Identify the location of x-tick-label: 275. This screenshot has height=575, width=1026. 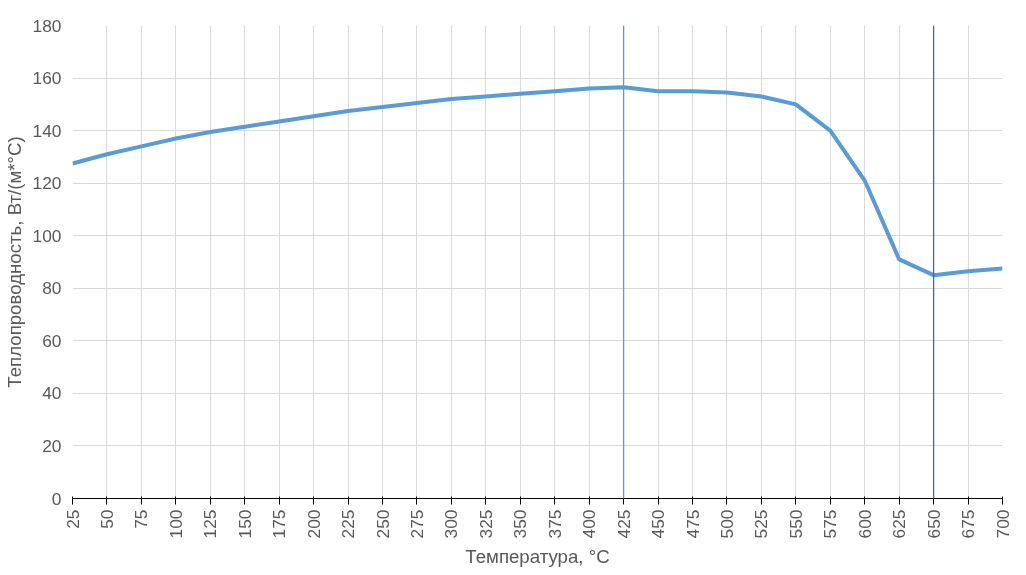
(416, 524).